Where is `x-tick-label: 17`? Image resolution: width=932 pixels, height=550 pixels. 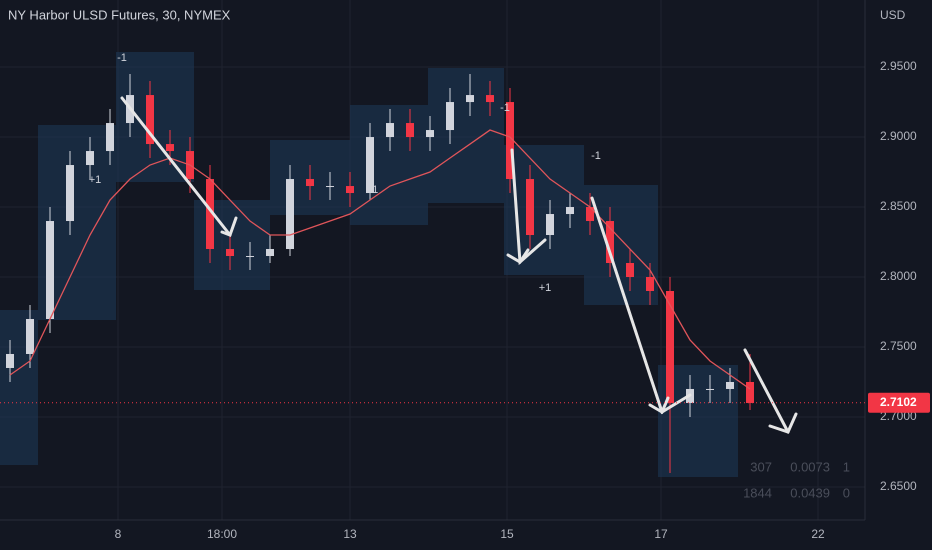
x-tick-label: 17 is located at coordinates (661, 534).